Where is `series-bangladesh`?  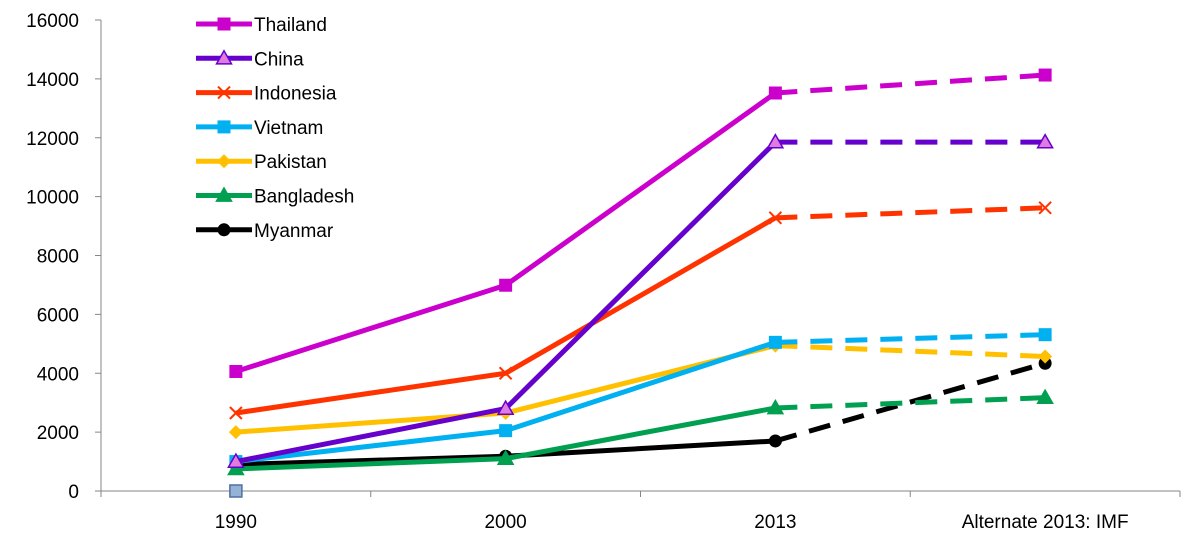 series-bangladesh is located at coordinates (640, 432).